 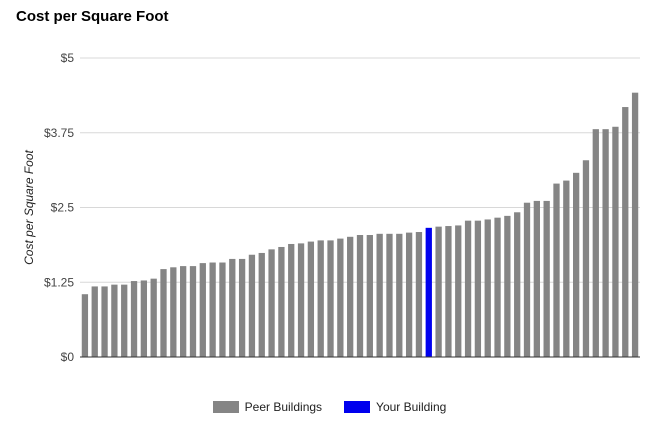 What do you see at coordinates (59, 133) in the screenshot?
I see `y-tick-label: $3.75` at bounding box center [59, 133].